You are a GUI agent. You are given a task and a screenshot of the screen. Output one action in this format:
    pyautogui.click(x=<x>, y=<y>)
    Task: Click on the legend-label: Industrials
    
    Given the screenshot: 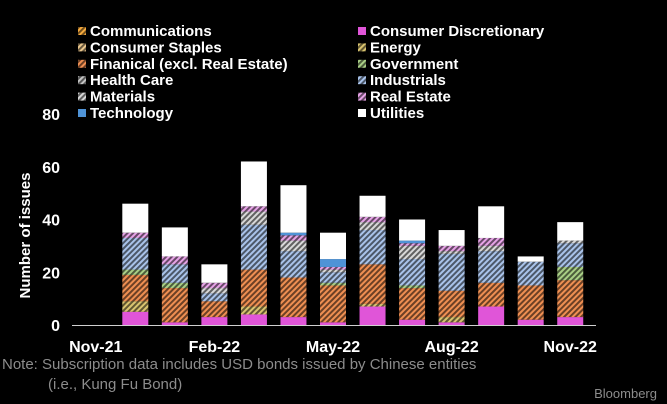 What is the action you would take?
    pyautogui.click(x=408, y=80)
    